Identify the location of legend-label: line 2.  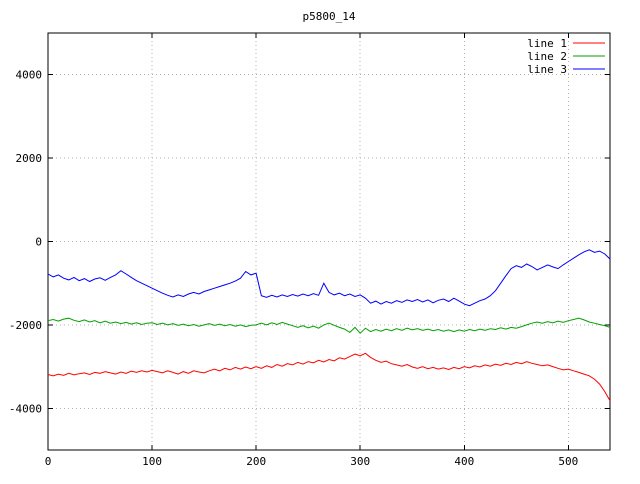
(547, 56).